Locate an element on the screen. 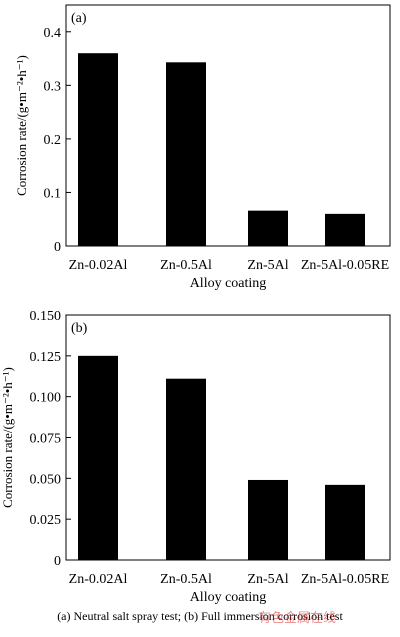 This screenshot has height=637, width=400. panel-b-category-label: Zn-0.02Al is located at coordinates (98, 579).